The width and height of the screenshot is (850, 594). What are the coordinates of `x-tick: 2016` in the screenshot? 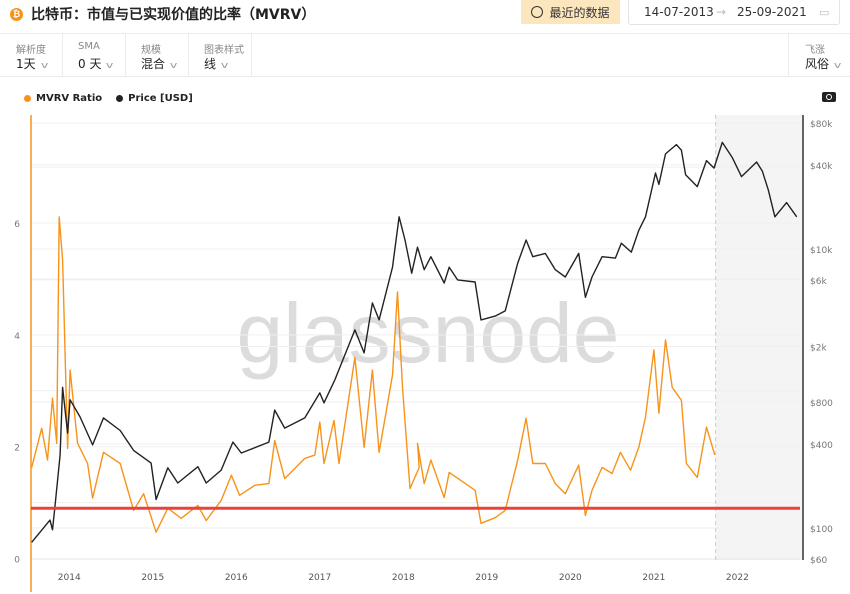 It's located at (236, 578).